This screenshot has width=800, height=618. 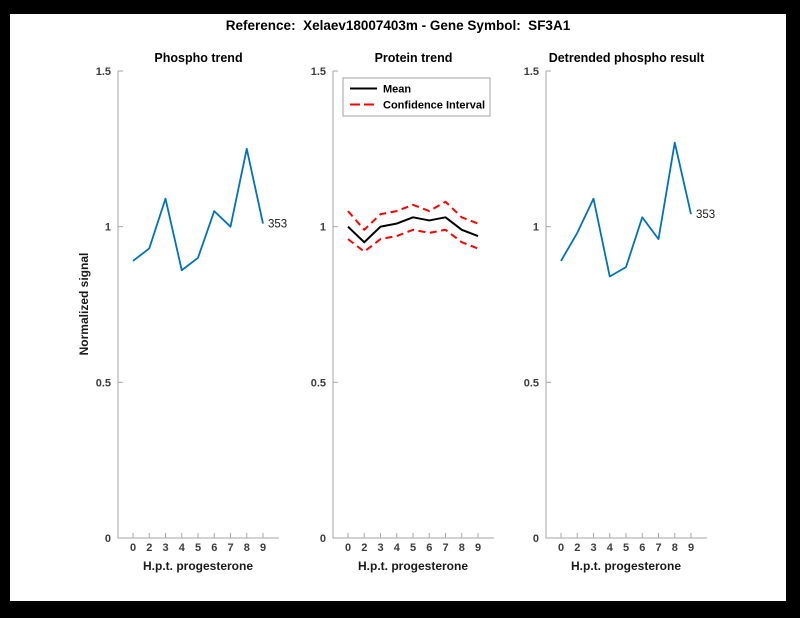 I want to click on legend-label: Confidence Interval, so click(x=434, y=106).